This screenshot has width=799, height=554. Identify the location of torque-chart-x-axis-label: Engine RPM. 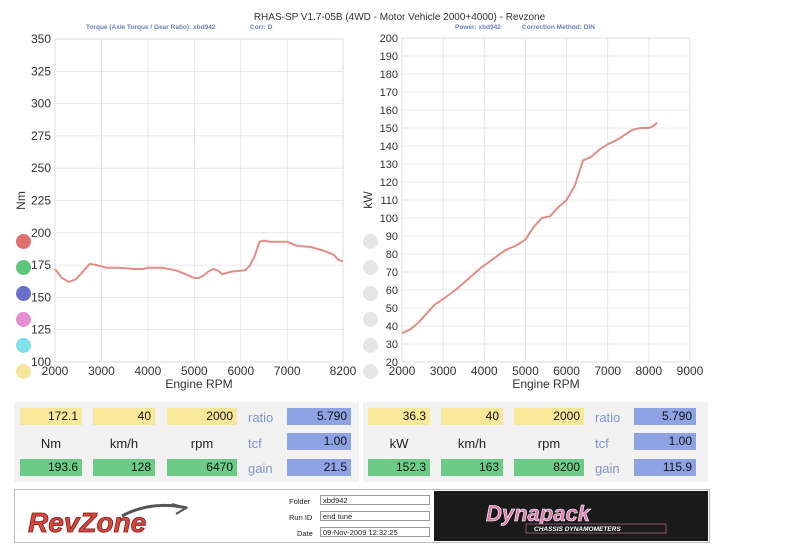
(198, 384).